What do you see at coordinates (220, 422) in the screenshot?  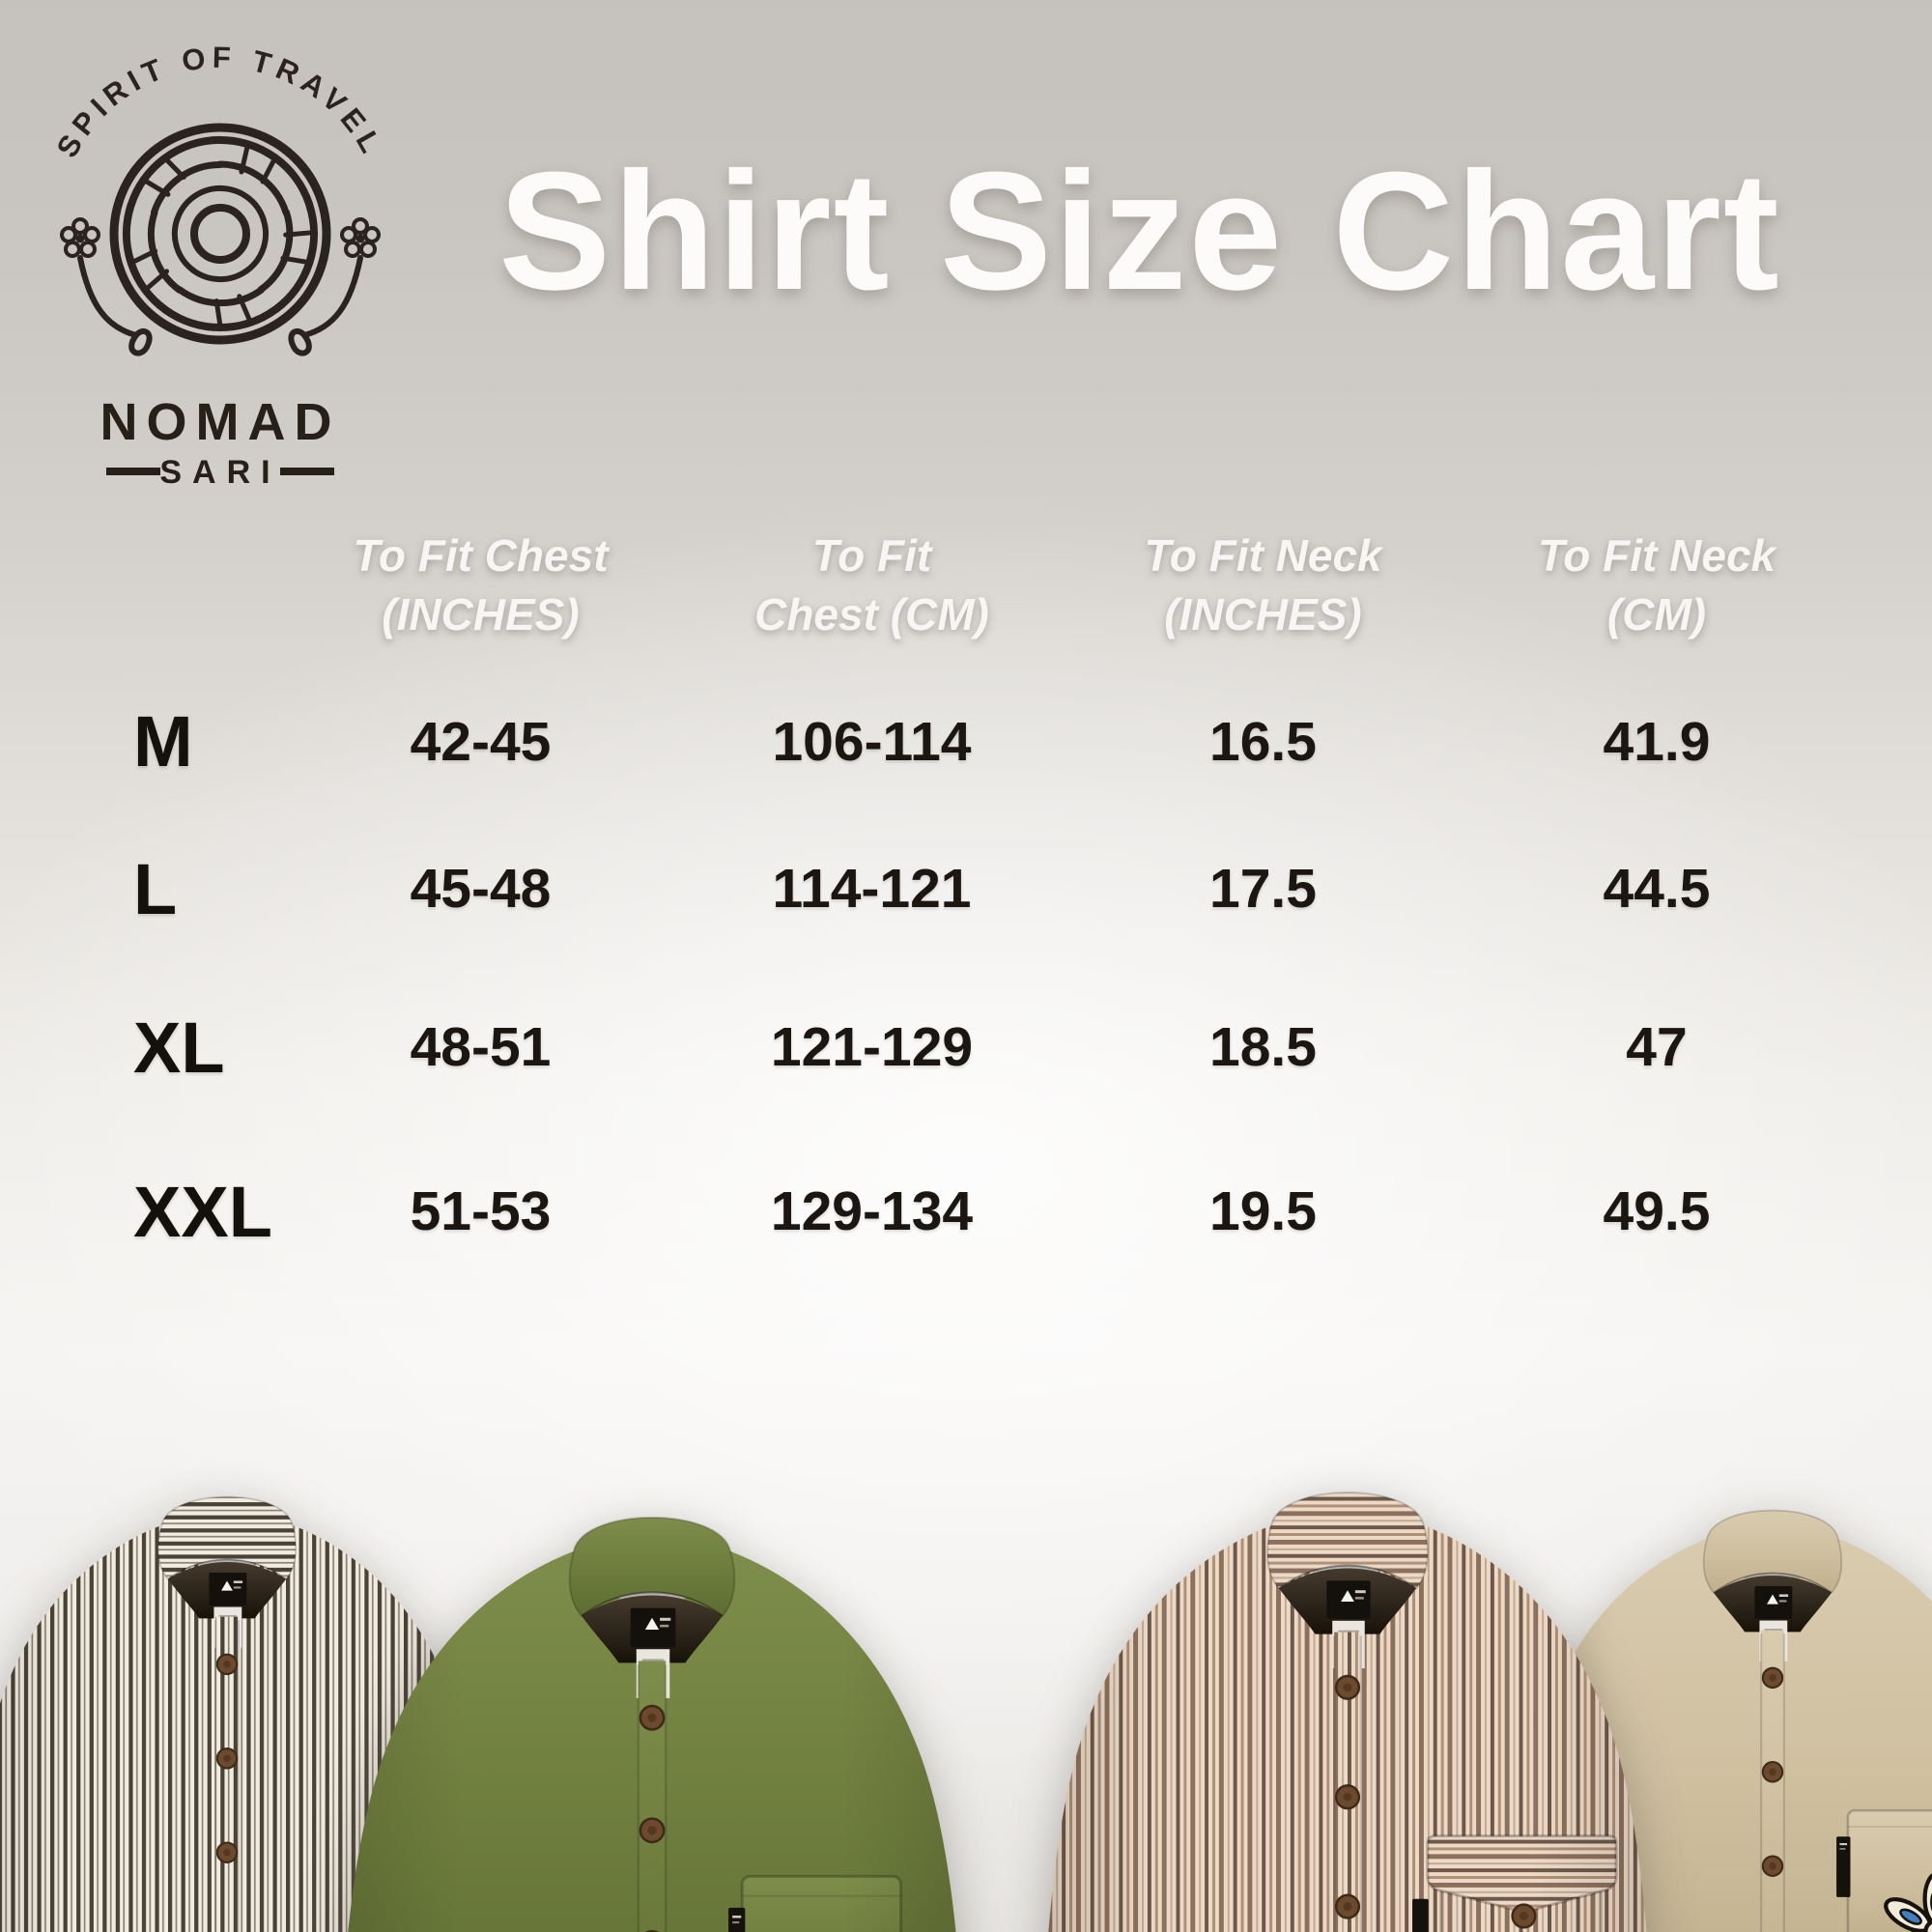 I see `brand-name: NOMAD` at bounding box center [220, 422].